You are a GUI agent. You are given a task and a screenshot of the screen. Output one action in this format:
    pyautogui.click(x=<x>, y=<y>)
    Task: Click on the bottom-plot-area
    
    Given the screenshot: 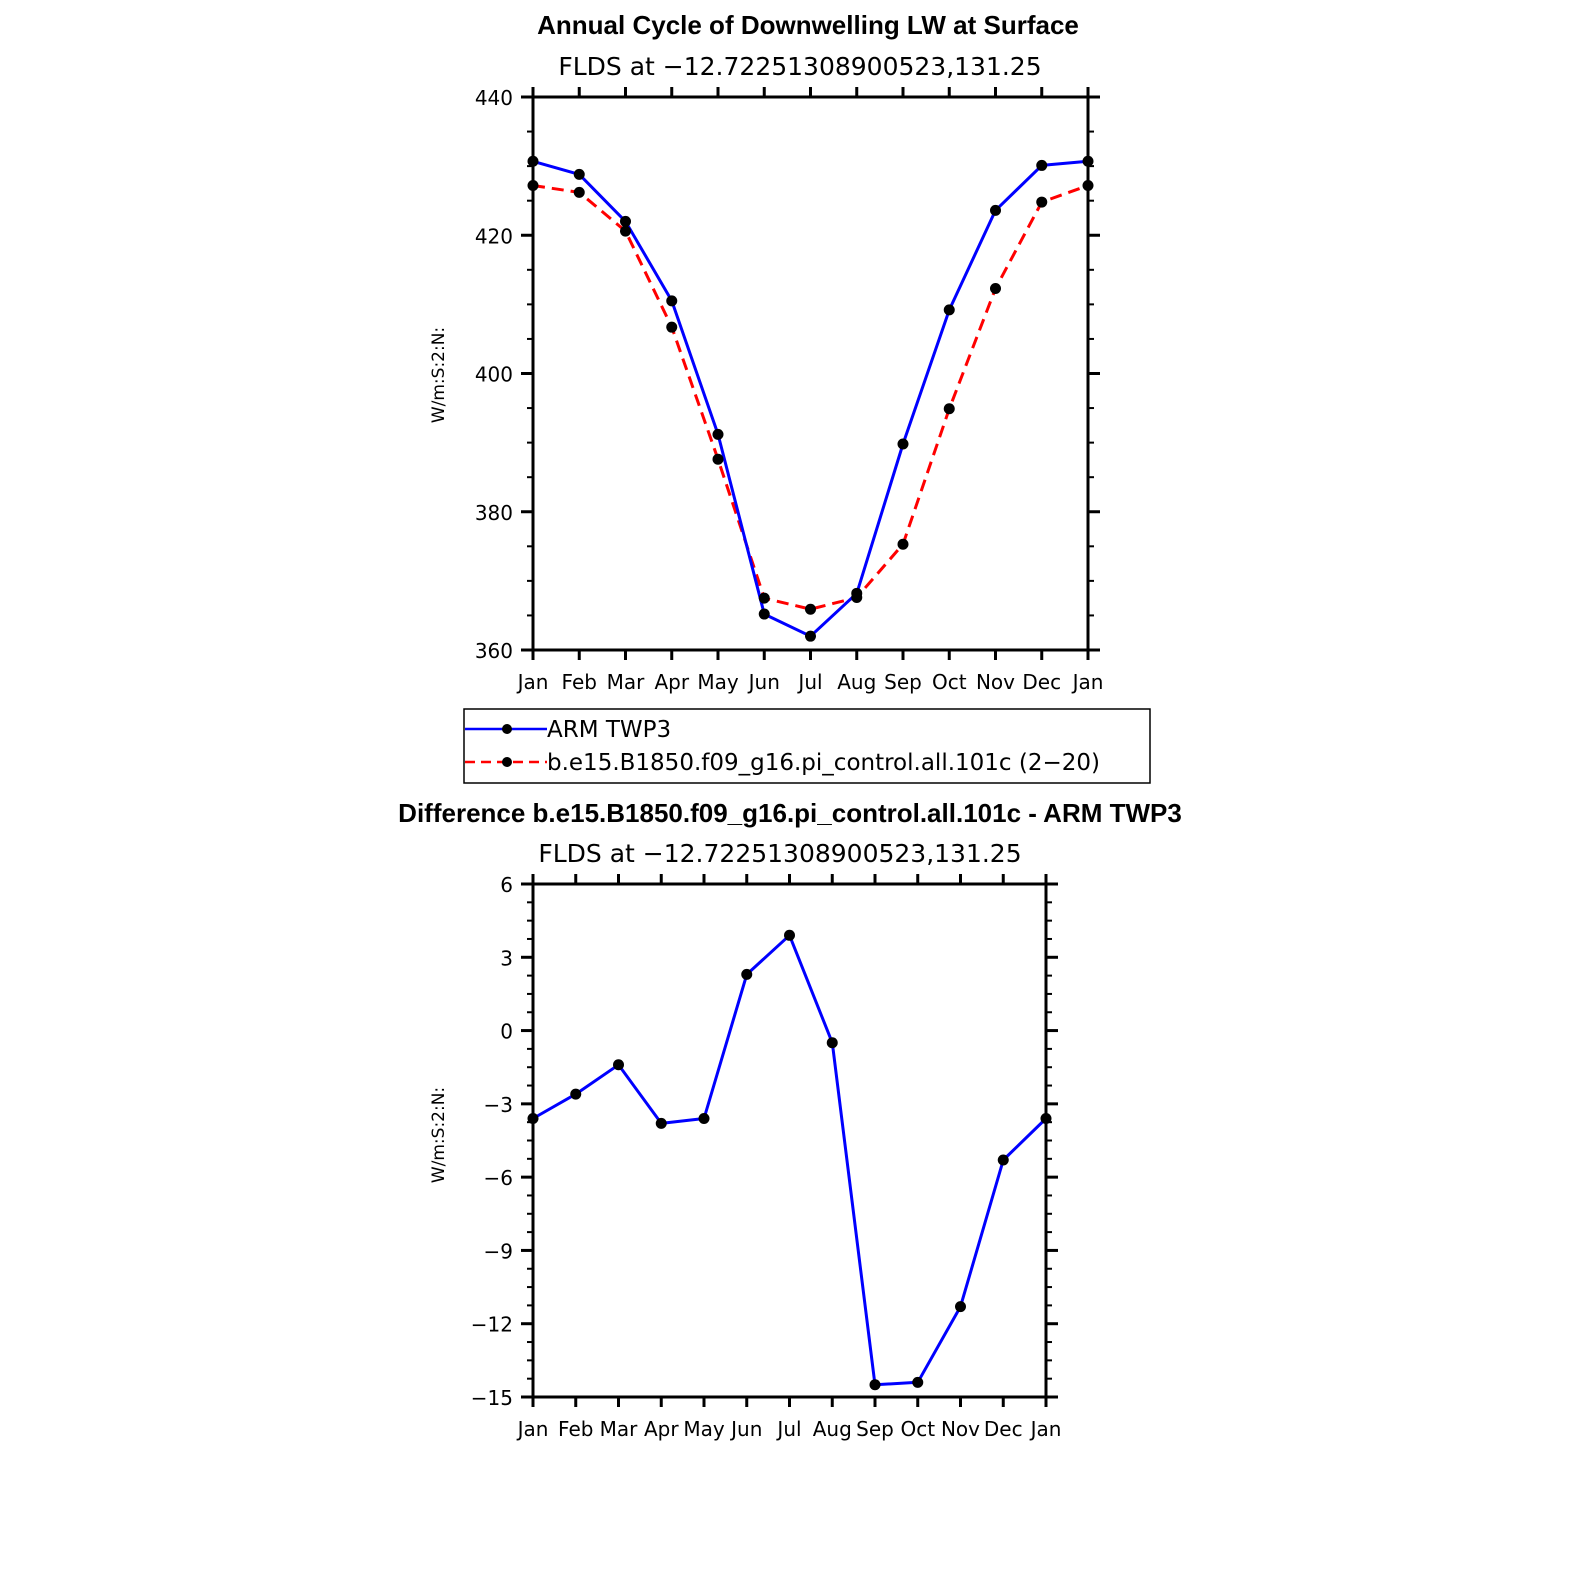 What is the action you would take?
    pyautogui.click(x=789, y=1160)
    